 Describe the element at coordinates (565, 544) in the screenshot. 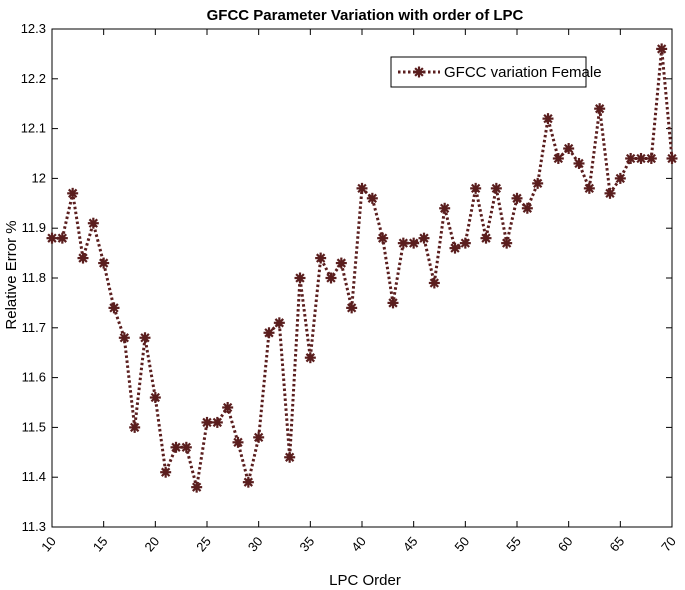

I see `x-tick-label: 60` at that location.